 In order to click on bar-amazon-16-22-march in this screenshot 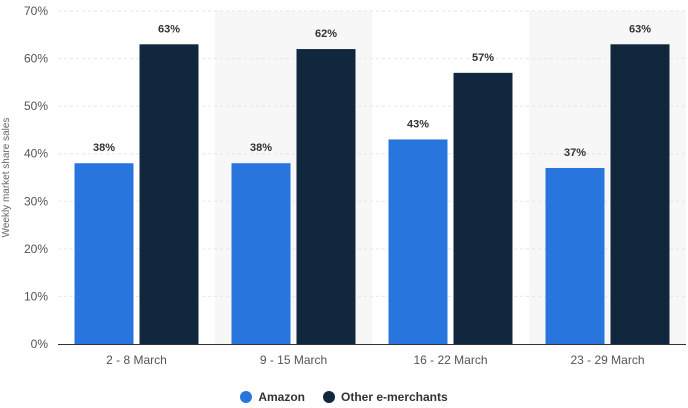, I will do `click(418, 241)`.